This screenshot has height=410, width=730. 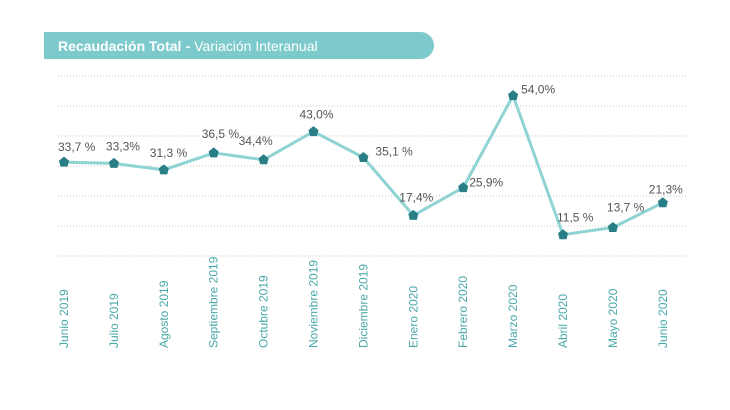 What do you see at coordinates (394, 151) in the screenshot?
I see `data-label: 35,1 %` at bounding box center [394, 151].